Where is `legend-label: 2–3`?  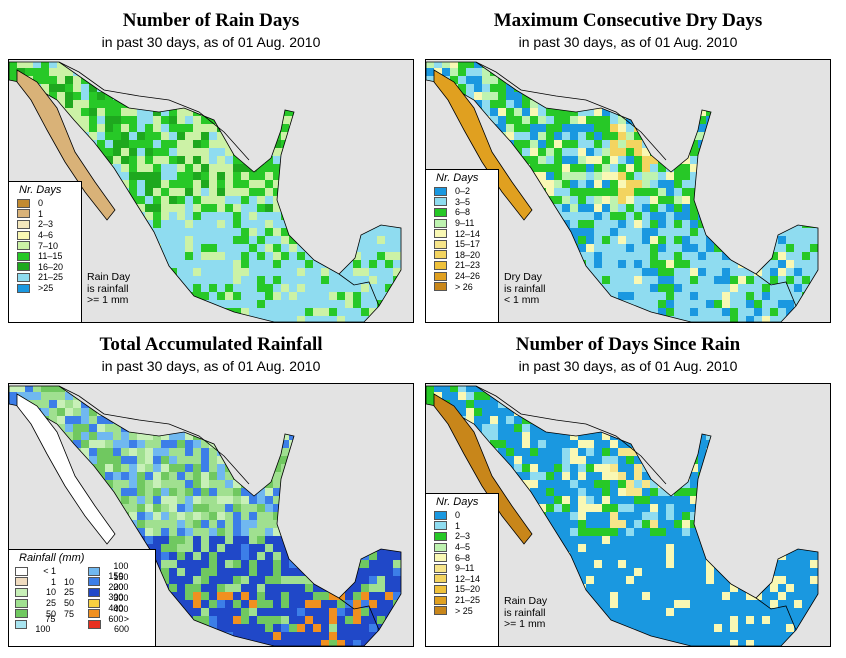 legend-label: 2–3 is located at coordinates (46, 224).